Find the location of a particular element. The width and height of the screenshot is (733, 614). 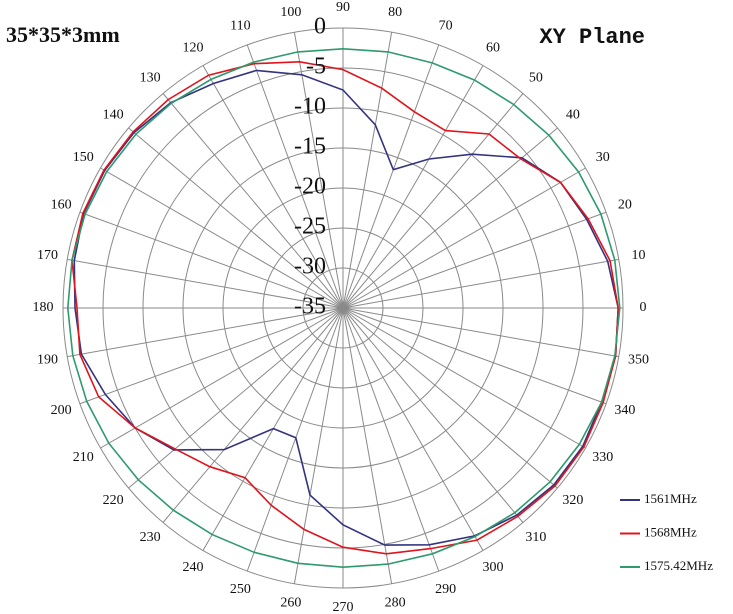

angle-tick-label: 40 is located at coordinates (573, 114).